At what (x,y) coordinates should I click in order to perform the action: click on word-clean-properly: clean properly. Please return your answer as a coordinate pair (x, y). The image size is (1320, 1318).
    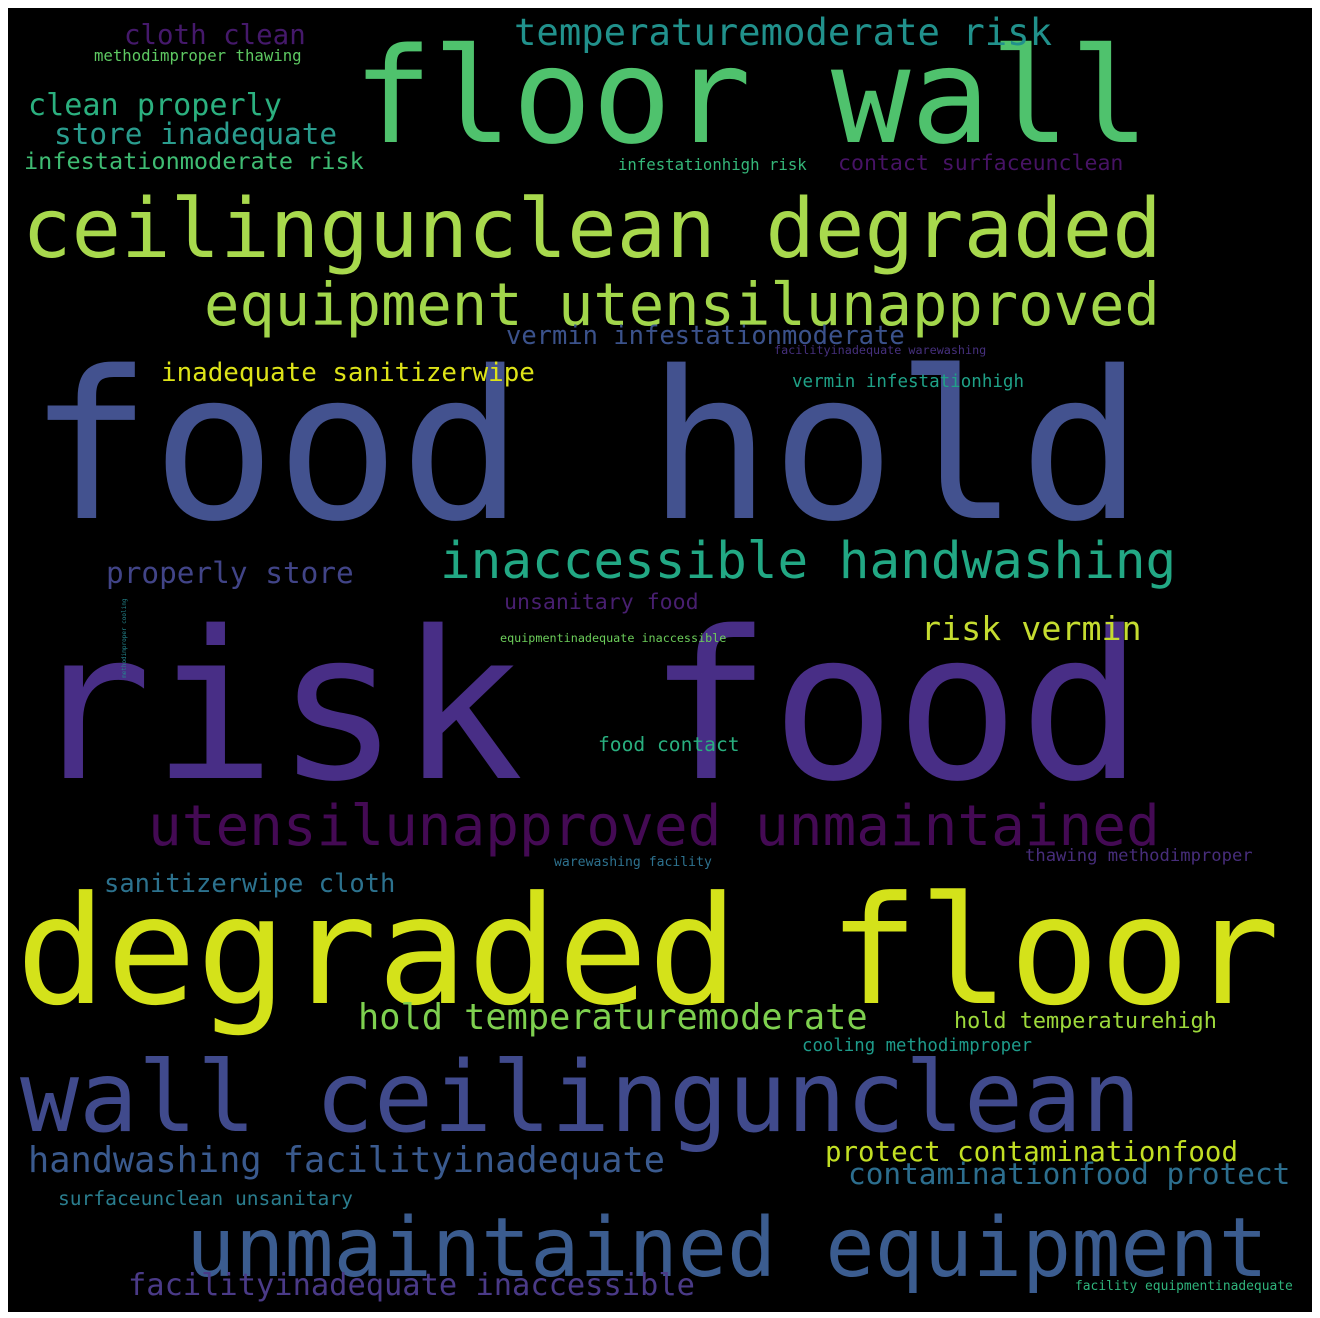
    Looking at the image, I should click on (155, 105).